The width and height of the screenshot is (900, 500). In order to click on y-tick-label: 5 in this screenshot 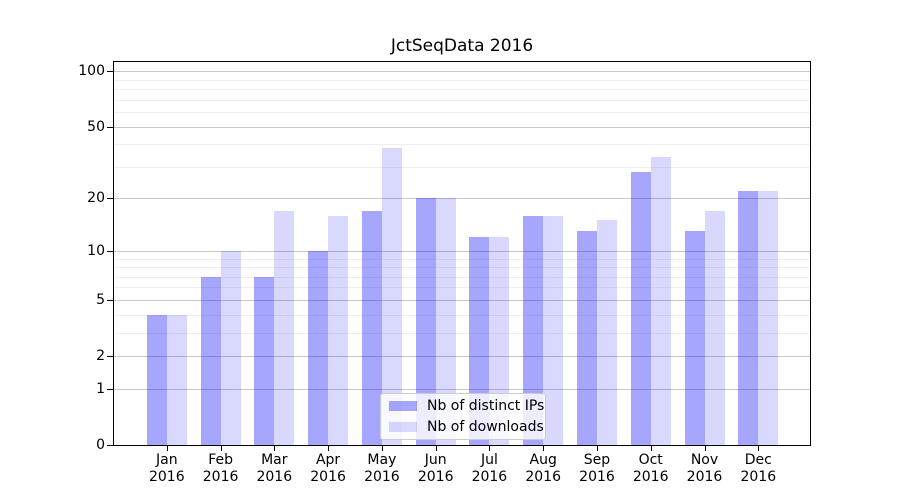, I will do `click(100, 300)`.